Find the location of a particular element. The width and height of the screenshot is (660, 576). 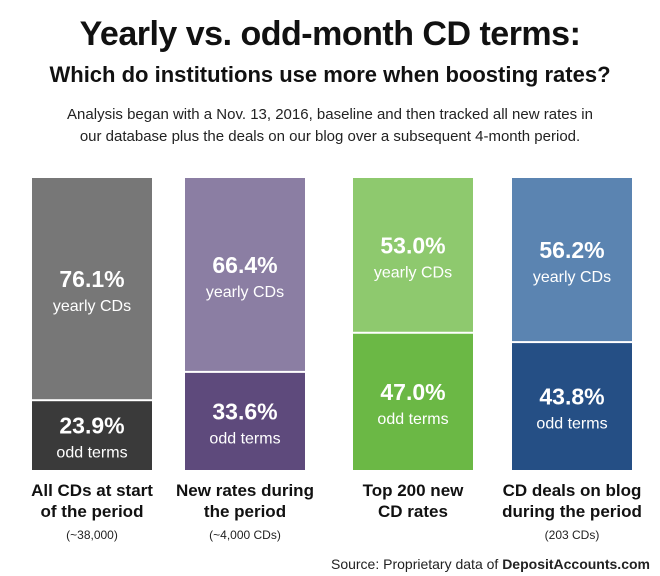

label-yearly-name-2: yearly CDs is located at coordinates (245, 292).